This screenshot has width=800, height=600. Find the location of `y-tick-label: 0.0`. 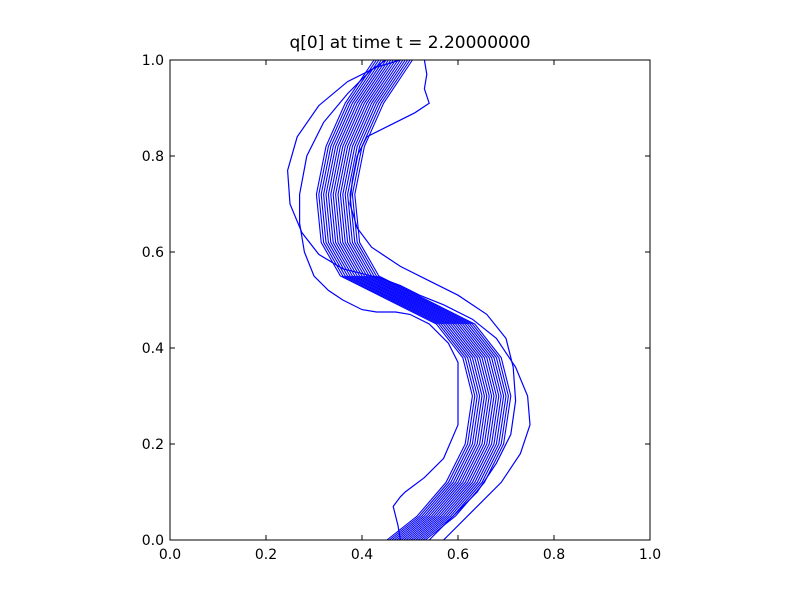

y-tick-label: 0.0 is located at coordinates (153, 541).